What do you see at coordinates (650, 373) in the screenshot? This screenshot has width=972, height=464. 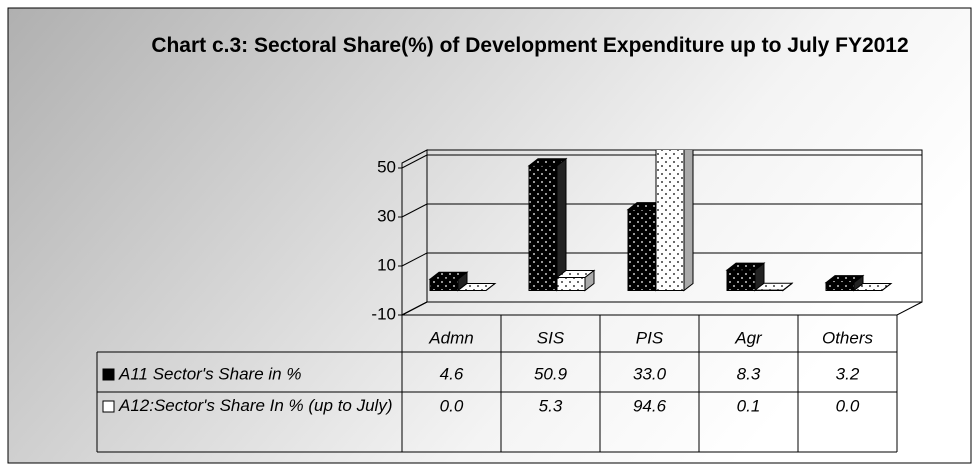 I see `value-label: 33.0` at bounding box center [650, 373].